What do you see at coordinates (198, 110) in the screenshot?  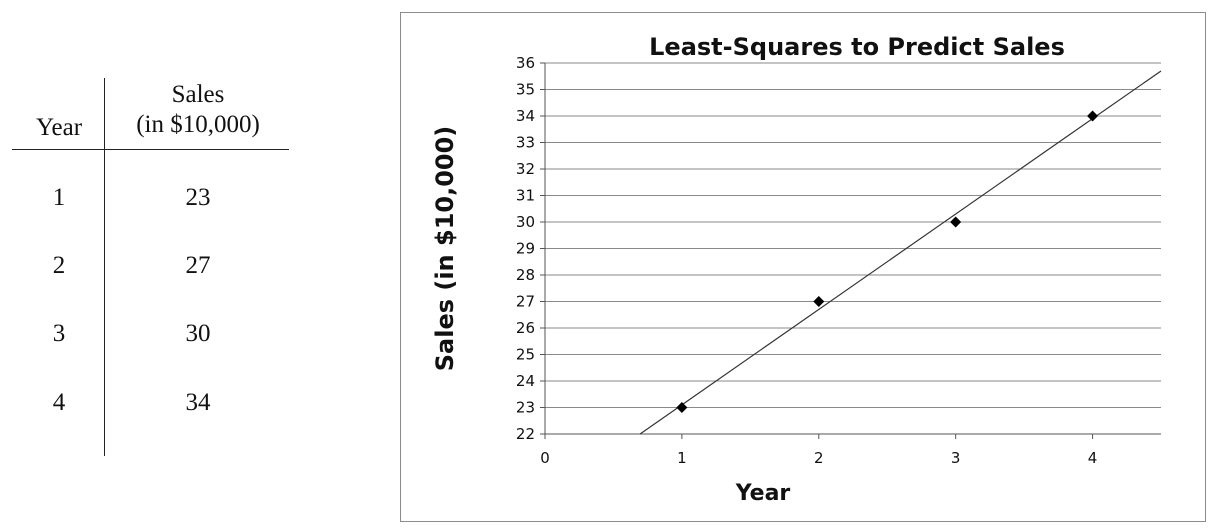 I see `sales-column-header: Sales (in $10,000)` at bounding box center [198, 110].